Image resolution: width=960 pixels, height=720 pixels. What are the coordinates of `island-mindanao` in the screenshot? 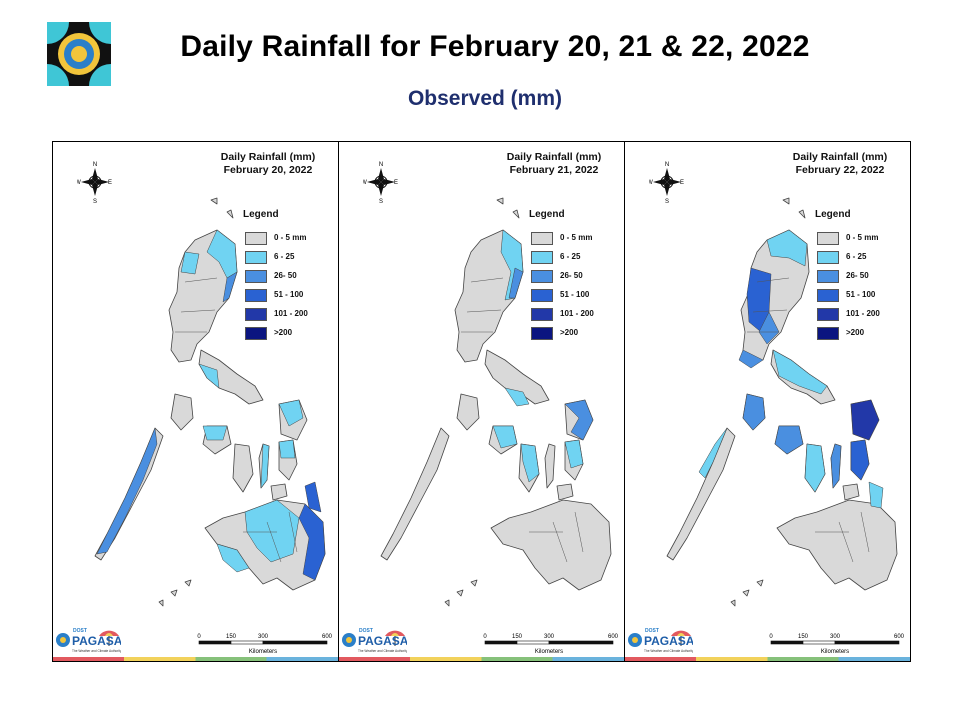 It's located at (837, 545).